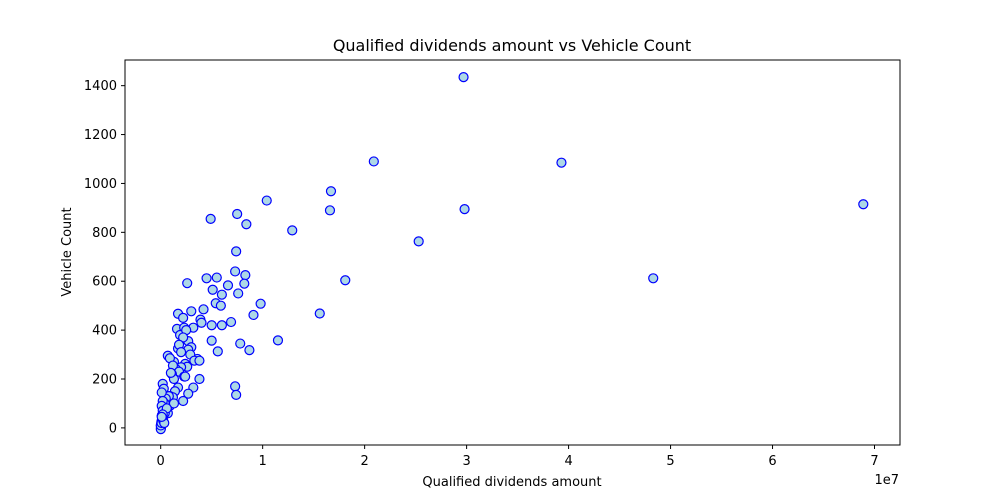 The width and height of the screenshot is (1000, 500). Describe the element at coordinates (670, 461) in the screenshot. I see `x-tick-label: 5` at that location.